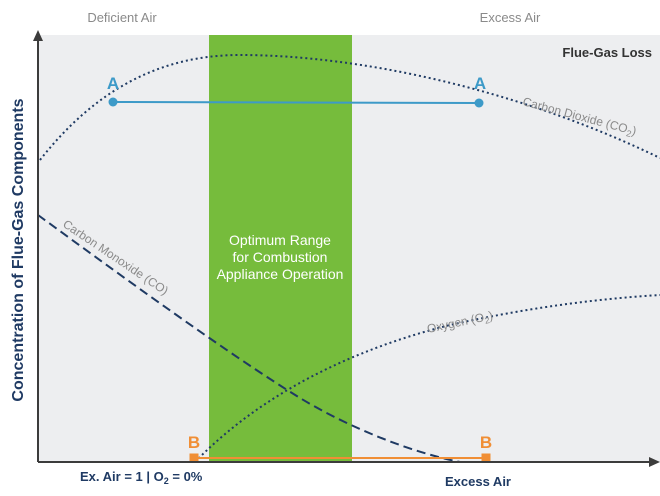 Image resolution: width=660 pixels, height=496 pixels. What do you see at coordinates (280, 257) in the screenshot?
I see `optimum-range-line-2: for Combustion` at bounding box center [280, 257].